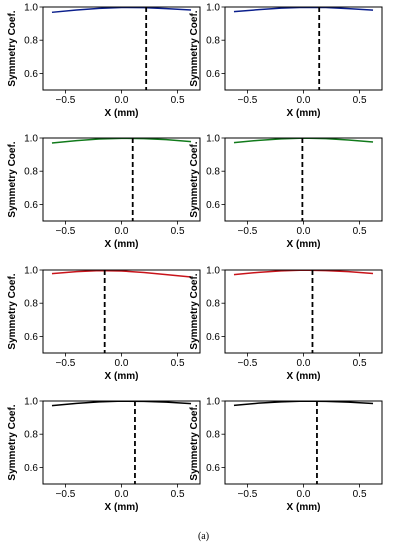  I want to click on subplot-5: 0.6 0.8 1.0 −0.5 0.0 0.5 X (mm) Symmetry Coef., so click(104, 324).